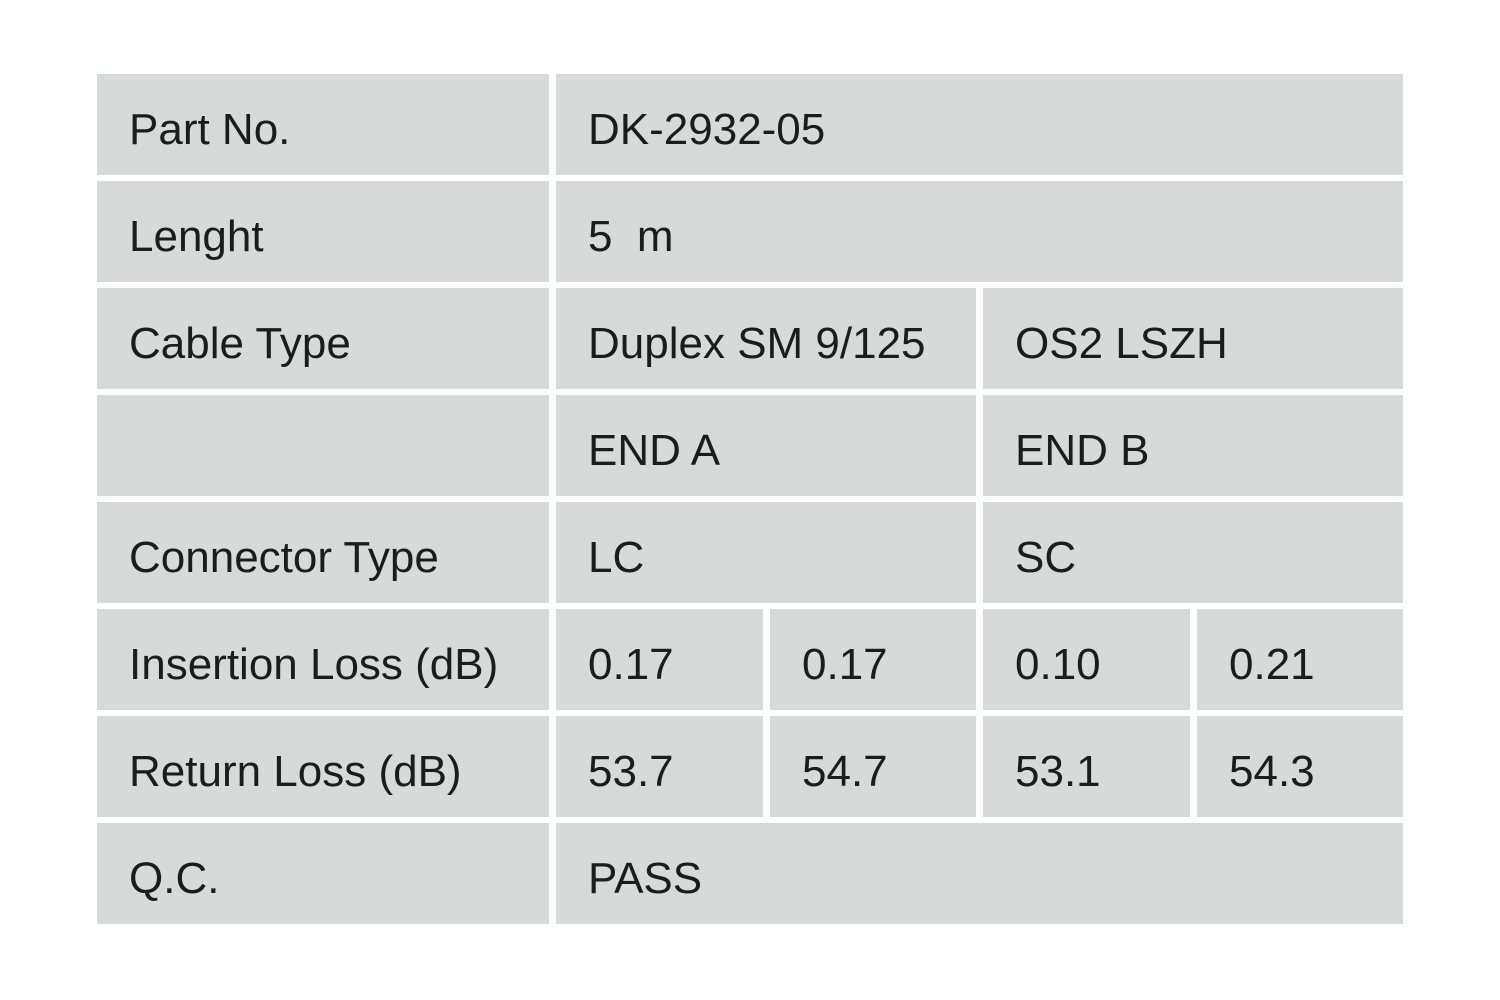  Describe the element at coordinates (323, 231) in the screenshot. I see `length-label: Lenght` at that location.